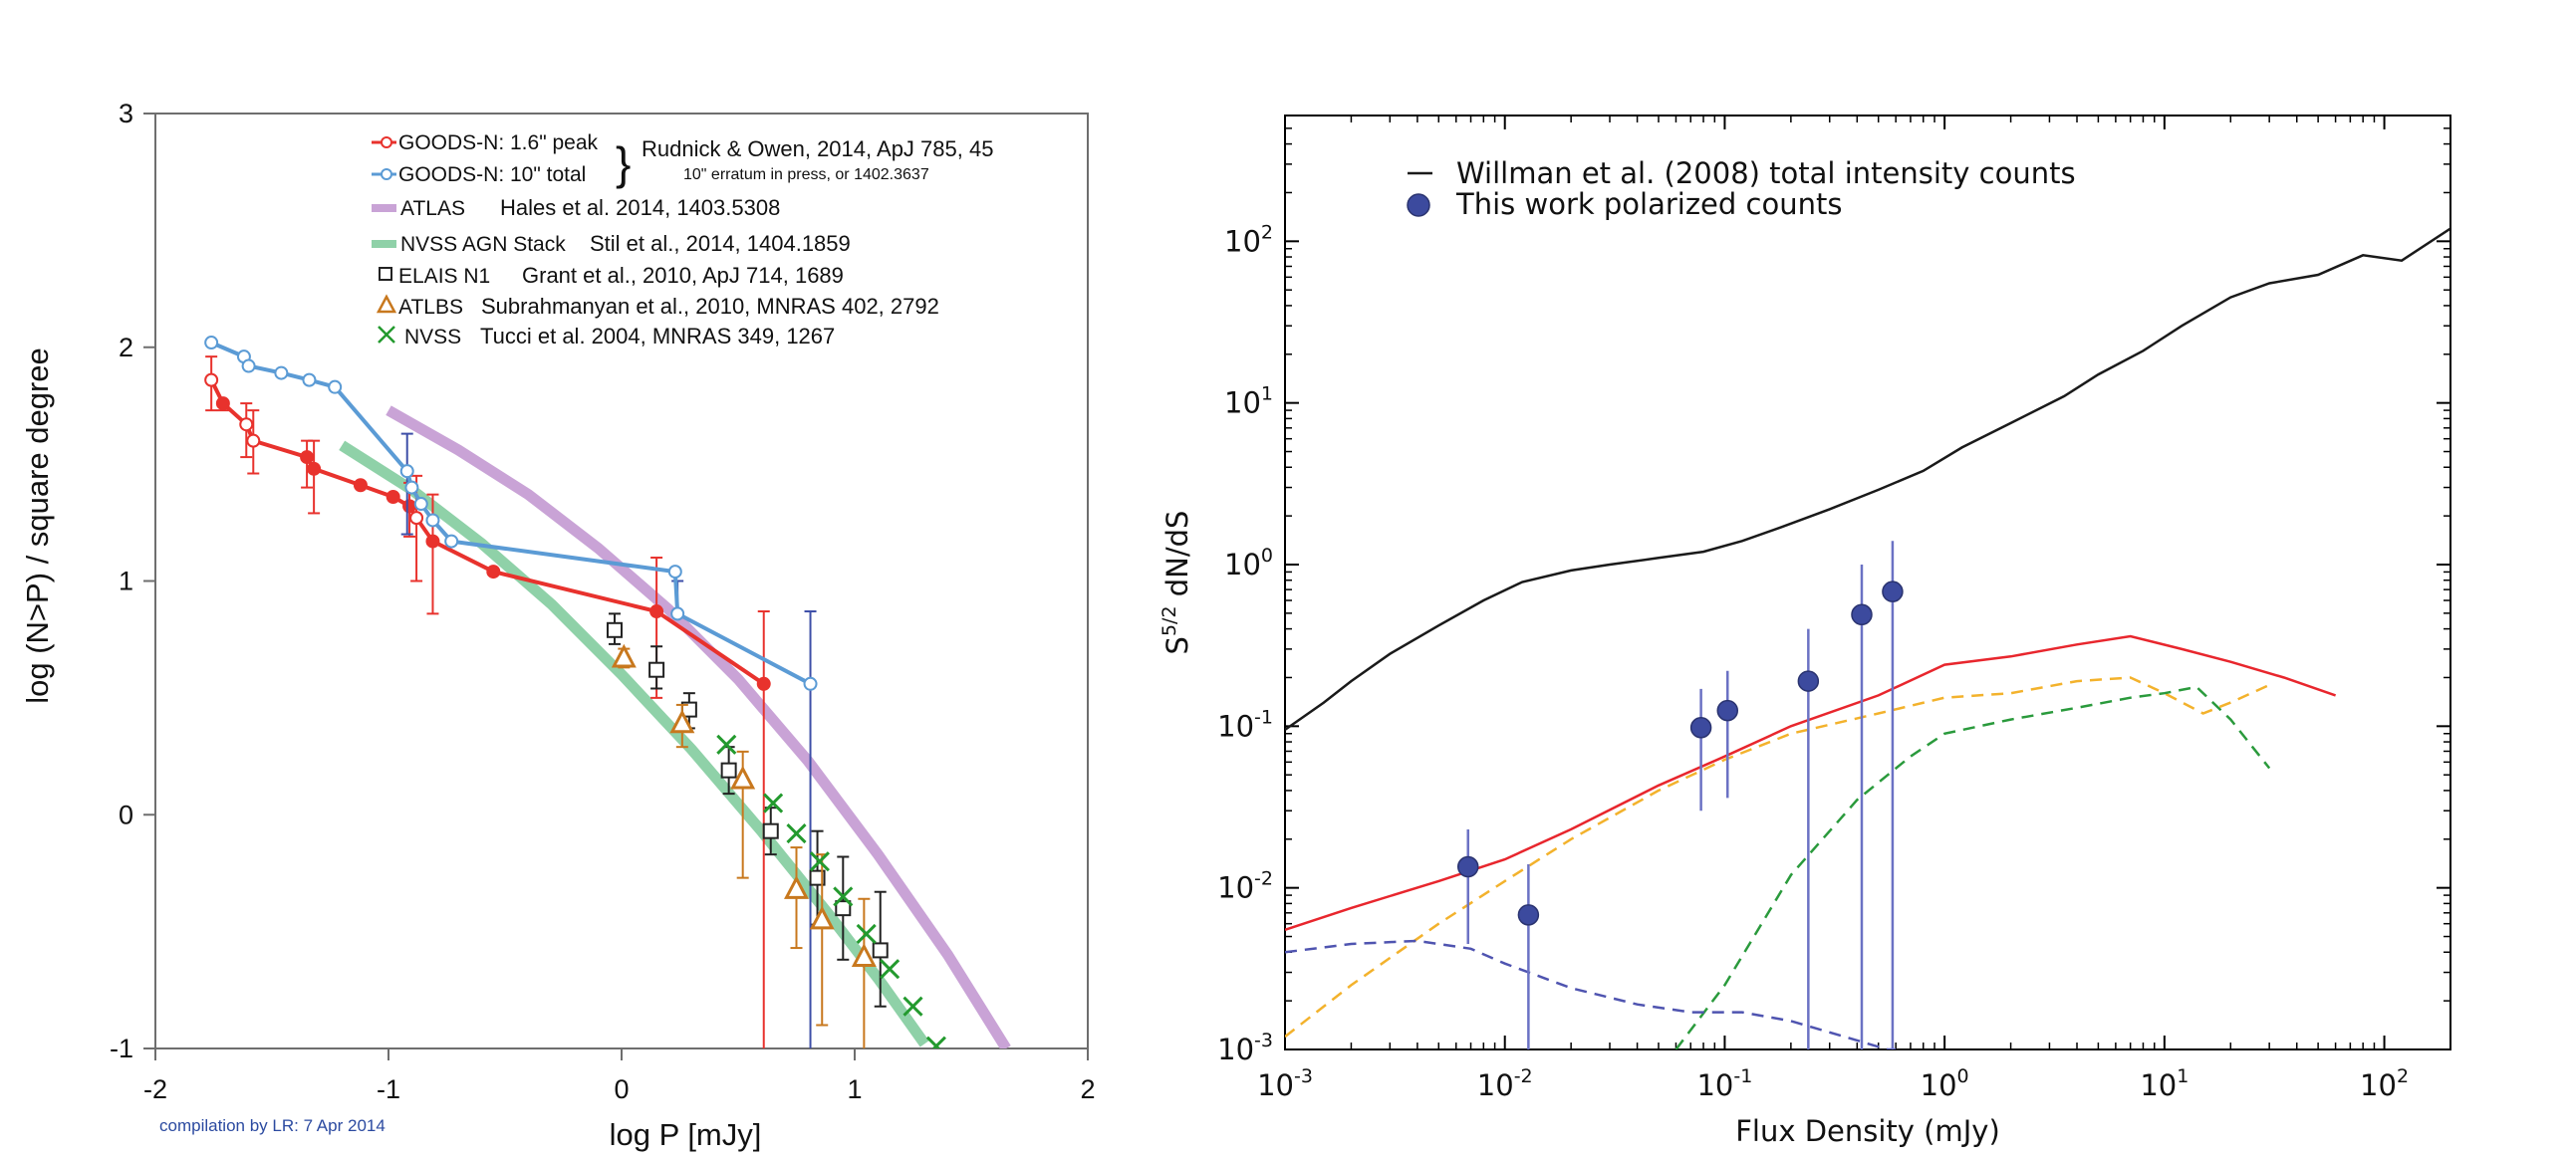  I want to click on right-x-tick-exp: 0, so click(1963, 1076).